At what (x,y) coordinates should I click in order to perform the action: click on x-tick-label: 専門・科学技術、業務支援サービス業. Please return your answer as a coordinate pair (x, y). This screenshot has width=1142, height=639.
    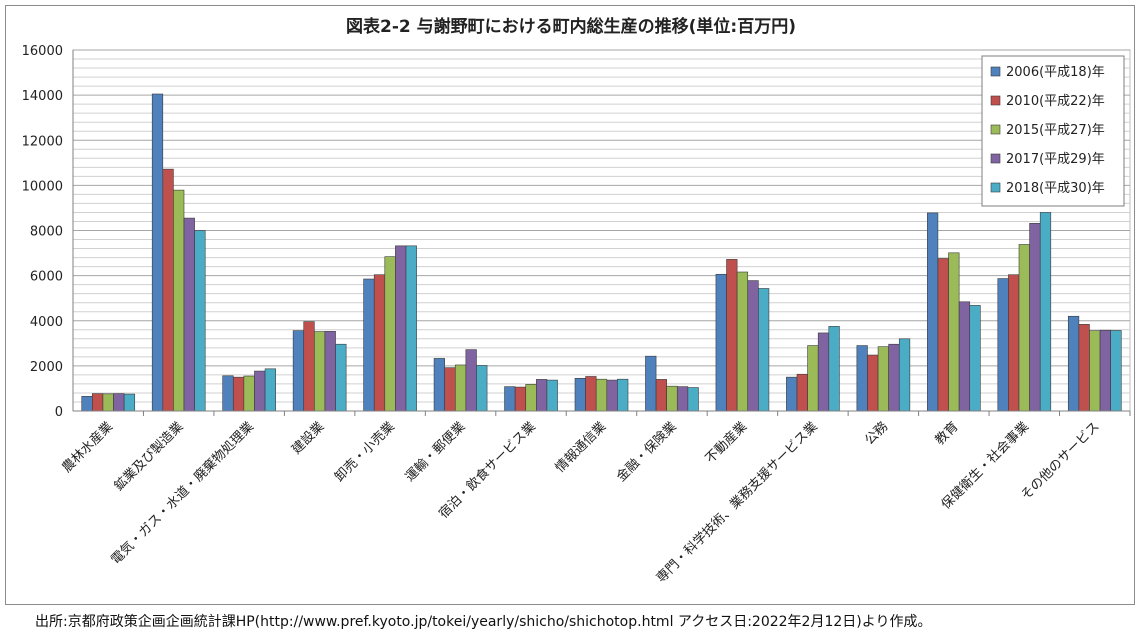
    Looking at the image, I should click on (737, 503).